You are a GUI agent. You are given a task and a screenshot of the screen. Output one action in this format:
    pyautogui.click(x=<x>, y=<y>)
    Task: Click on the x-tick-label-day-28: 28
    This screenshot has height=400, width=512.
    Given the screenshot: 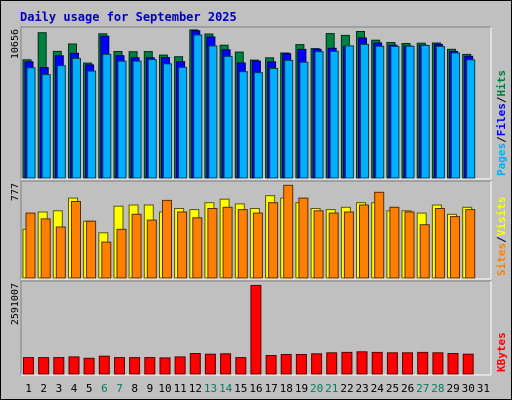 What is the action you would take?
    pyautogui.click(x=437, y=388)
    